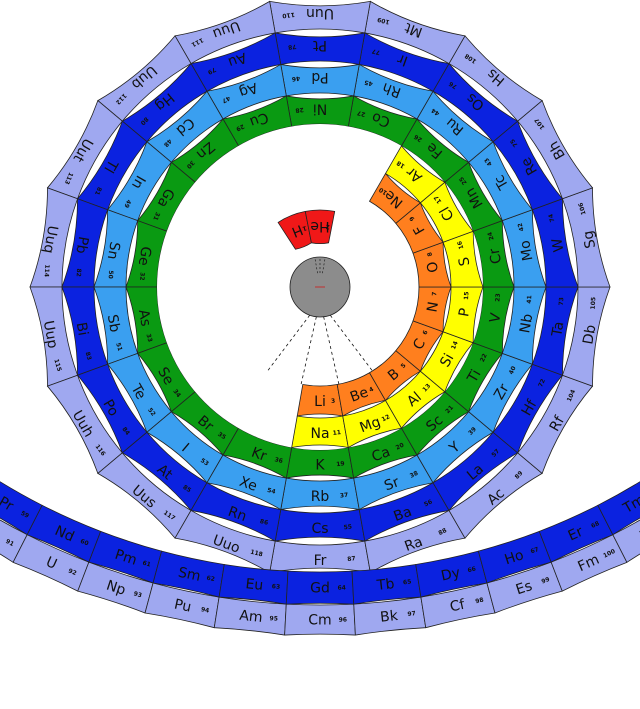 Image resolution: width=640 pixels, height=709 pixels. What do you see at coordinates (347, 527) in the screenshot?
I see `atomic-number: 55` at bounding box center [347, 527].